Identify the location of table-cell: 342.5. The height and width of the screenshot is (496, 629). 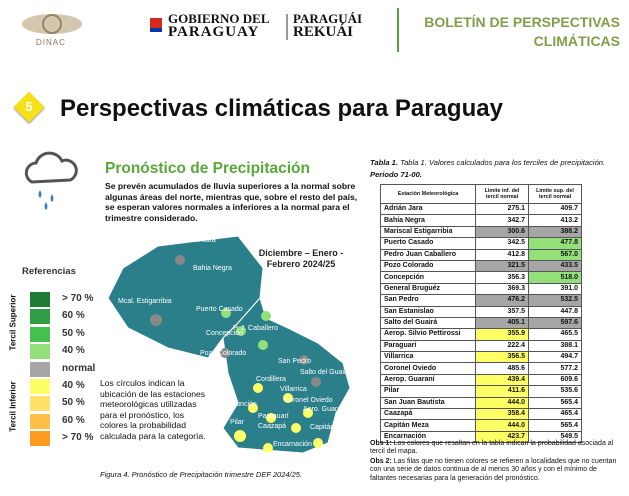
(502, 243).